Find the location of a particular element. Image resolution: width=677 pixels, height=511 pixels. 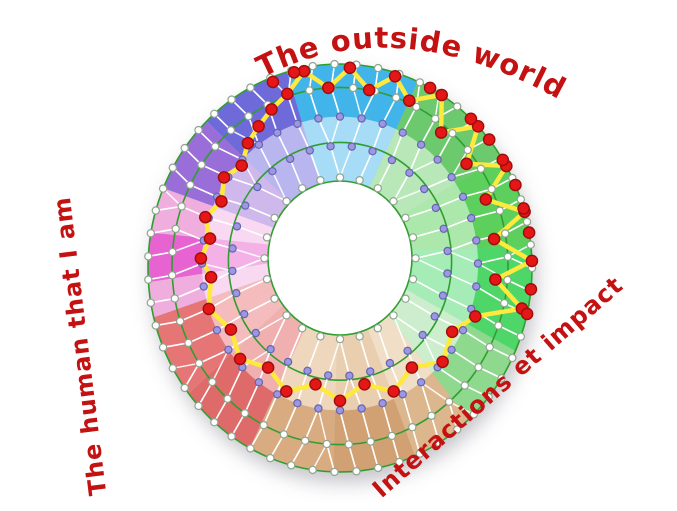

sector-periwinkle-inner is located at coordinates (282, 162).